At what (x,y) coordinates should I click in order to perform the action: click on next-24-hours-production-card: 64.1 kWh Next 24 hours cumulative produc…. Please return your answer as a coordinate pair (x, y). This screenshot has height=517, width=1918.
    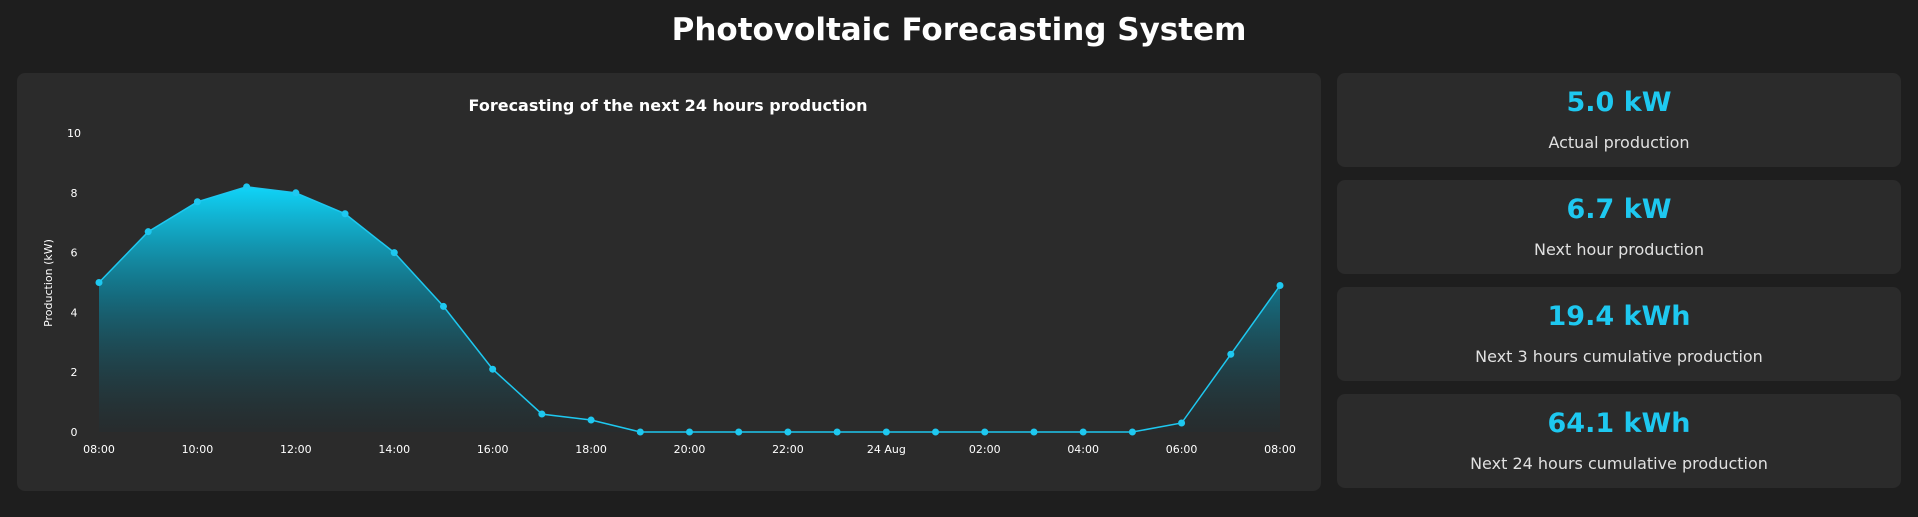
    Looking at the image, I should click on (1619, 441).